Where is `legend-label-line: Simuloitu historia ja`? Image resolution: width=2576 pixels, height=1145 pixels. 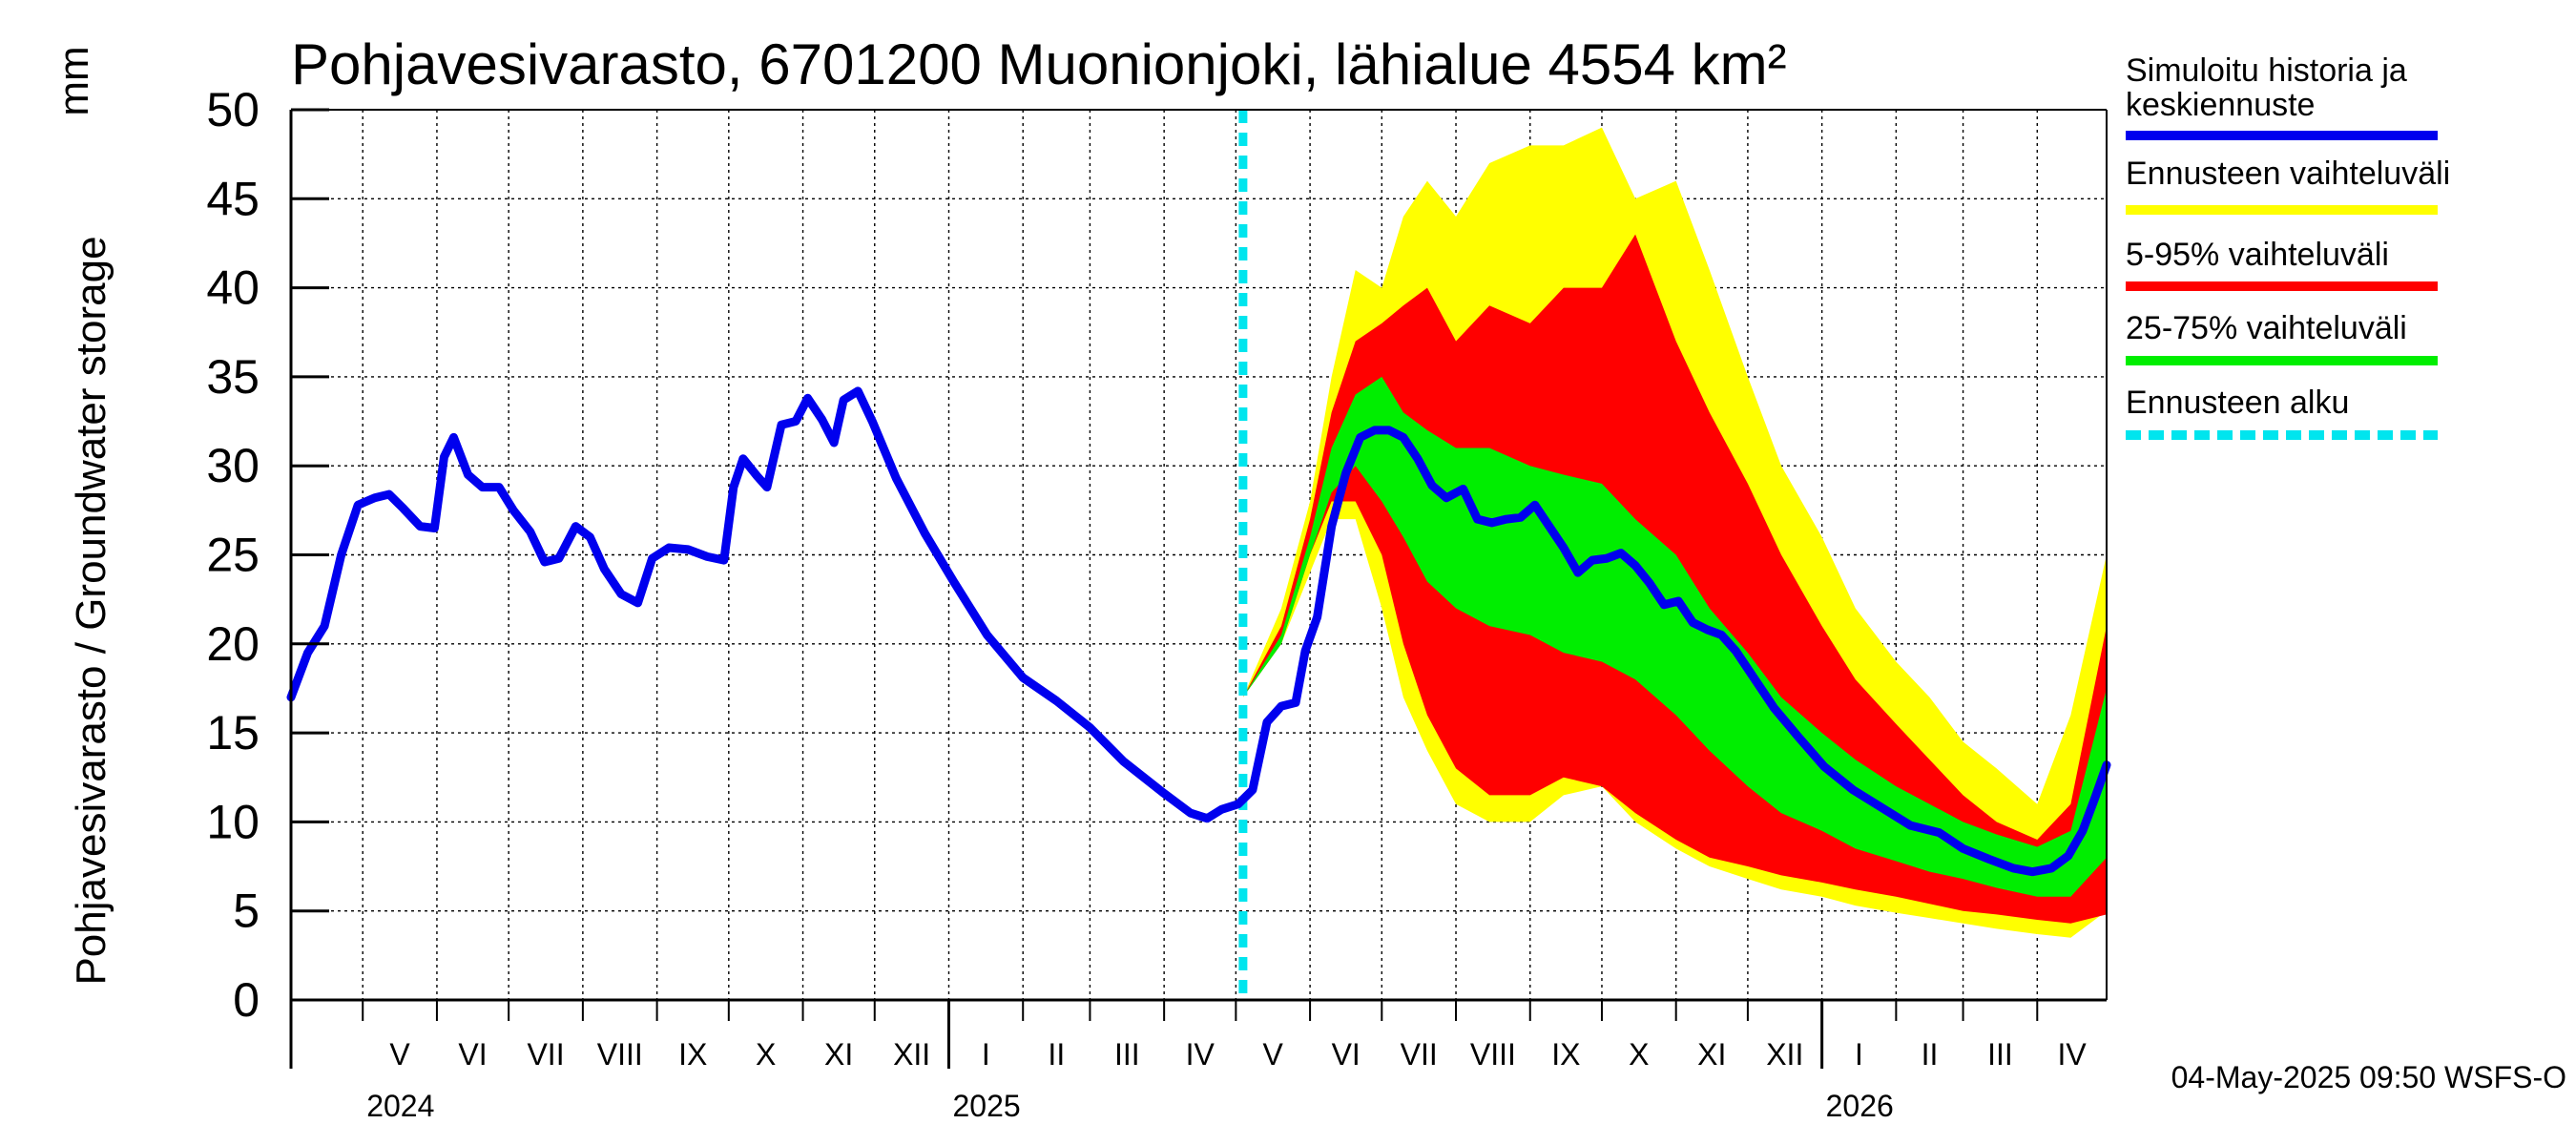
legend-label-line: Simuloitu historia ja is located at coordinates (2266, 70).